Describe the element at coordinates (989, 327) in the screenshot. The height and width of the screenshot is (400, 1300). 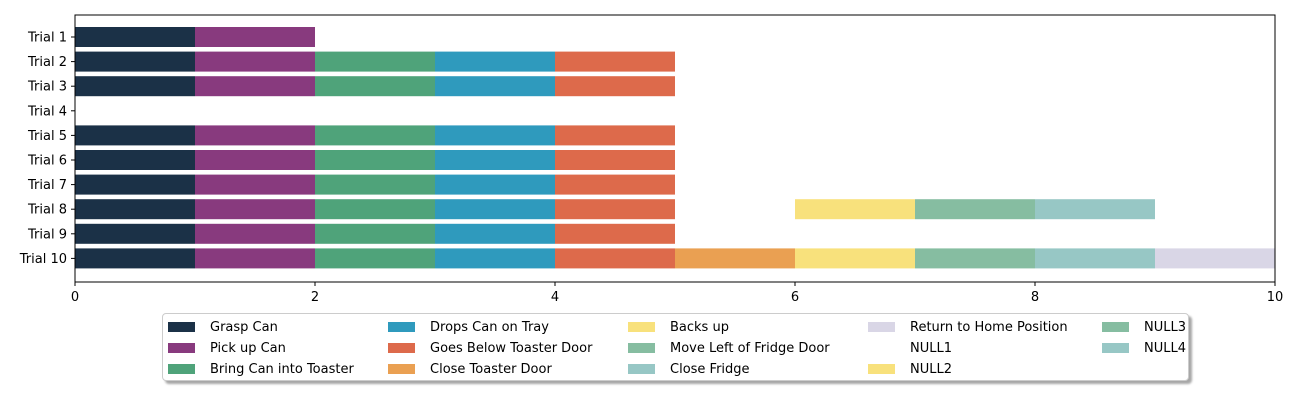
I see `legend-label: Return to Home Position` at that location.